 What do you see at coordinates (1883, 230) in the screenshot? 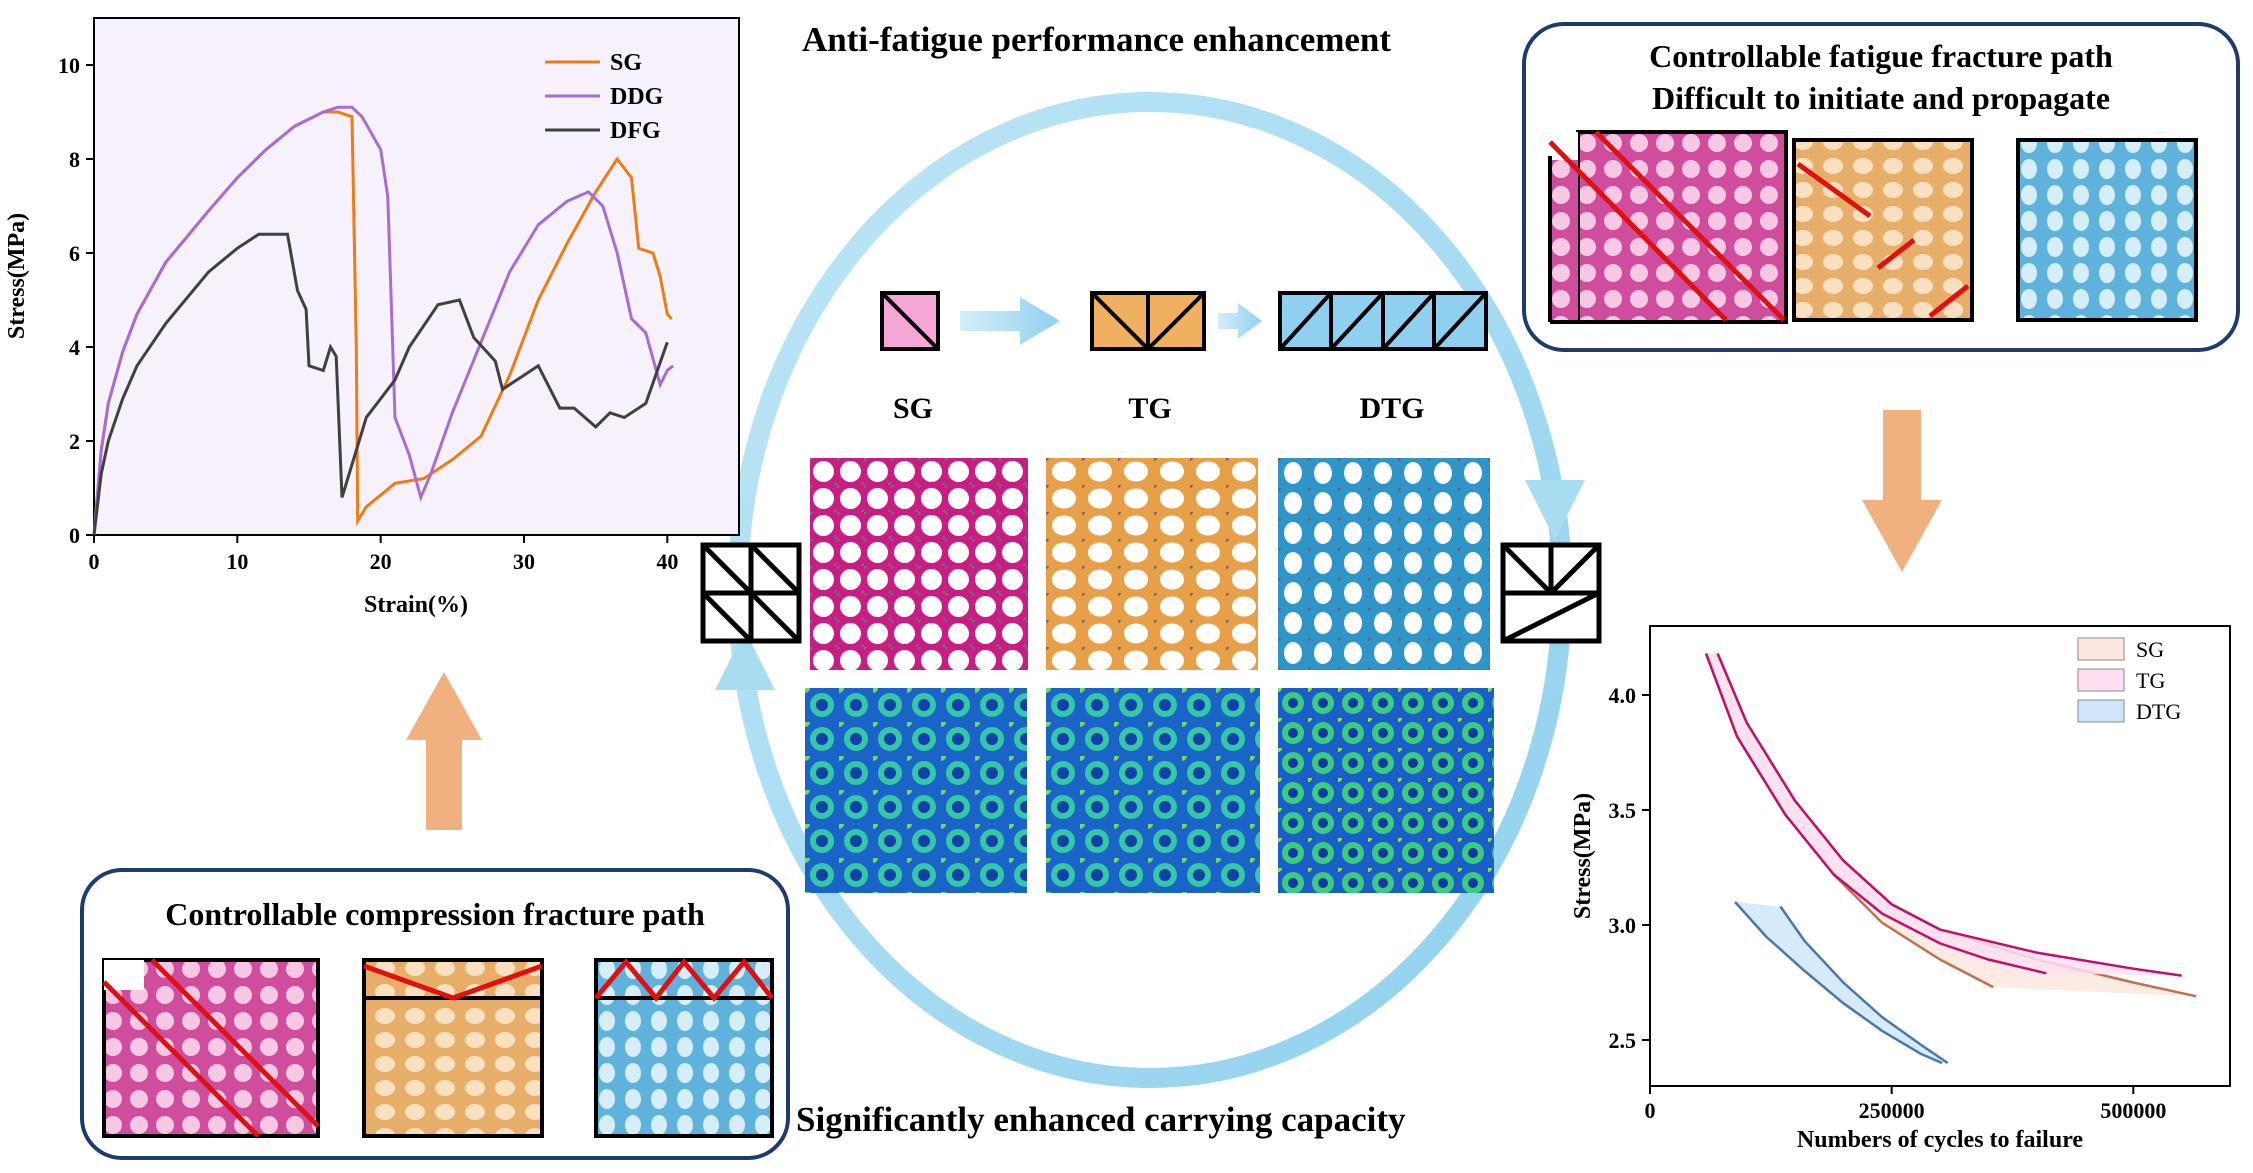
I see `fatigue-tg-image` at bounding box center [1883, 230].